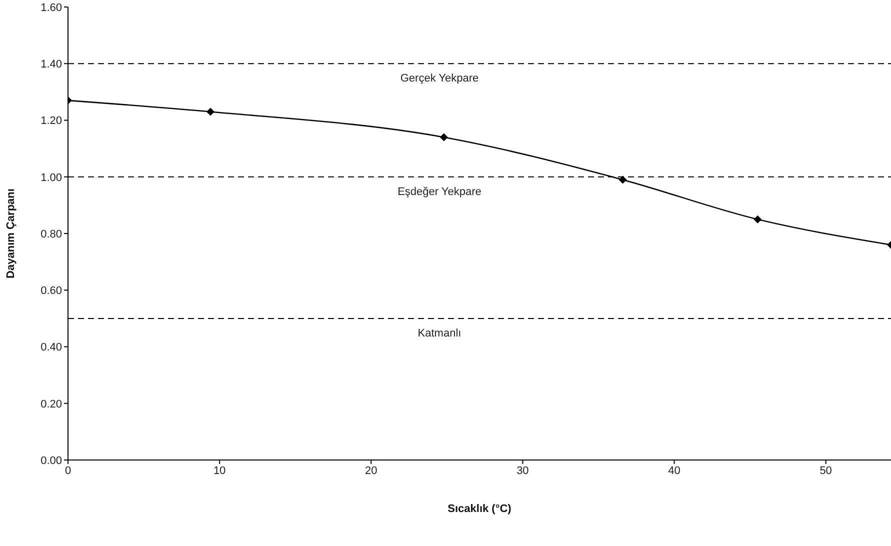 The height and width of the screenshot is (546, 891). Describe the element at coordinates (68, 470) in the screenshot. I see `x-tick-label: 0` at that location.